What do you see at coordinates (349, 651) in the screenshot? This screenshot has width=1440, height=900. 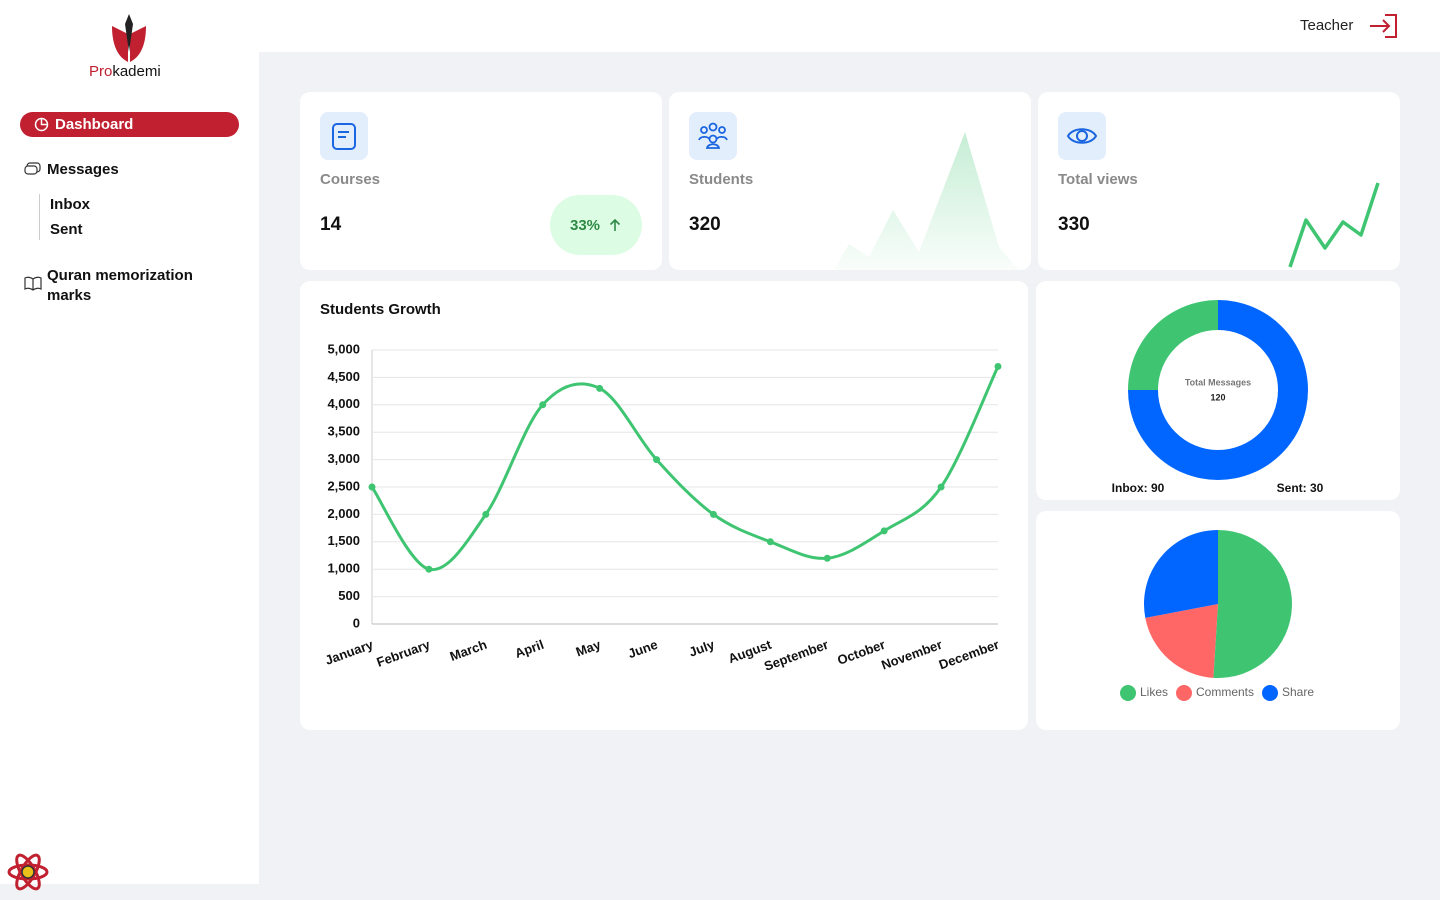 I see `x-tick-label: January` at bounding box center [349, 651].